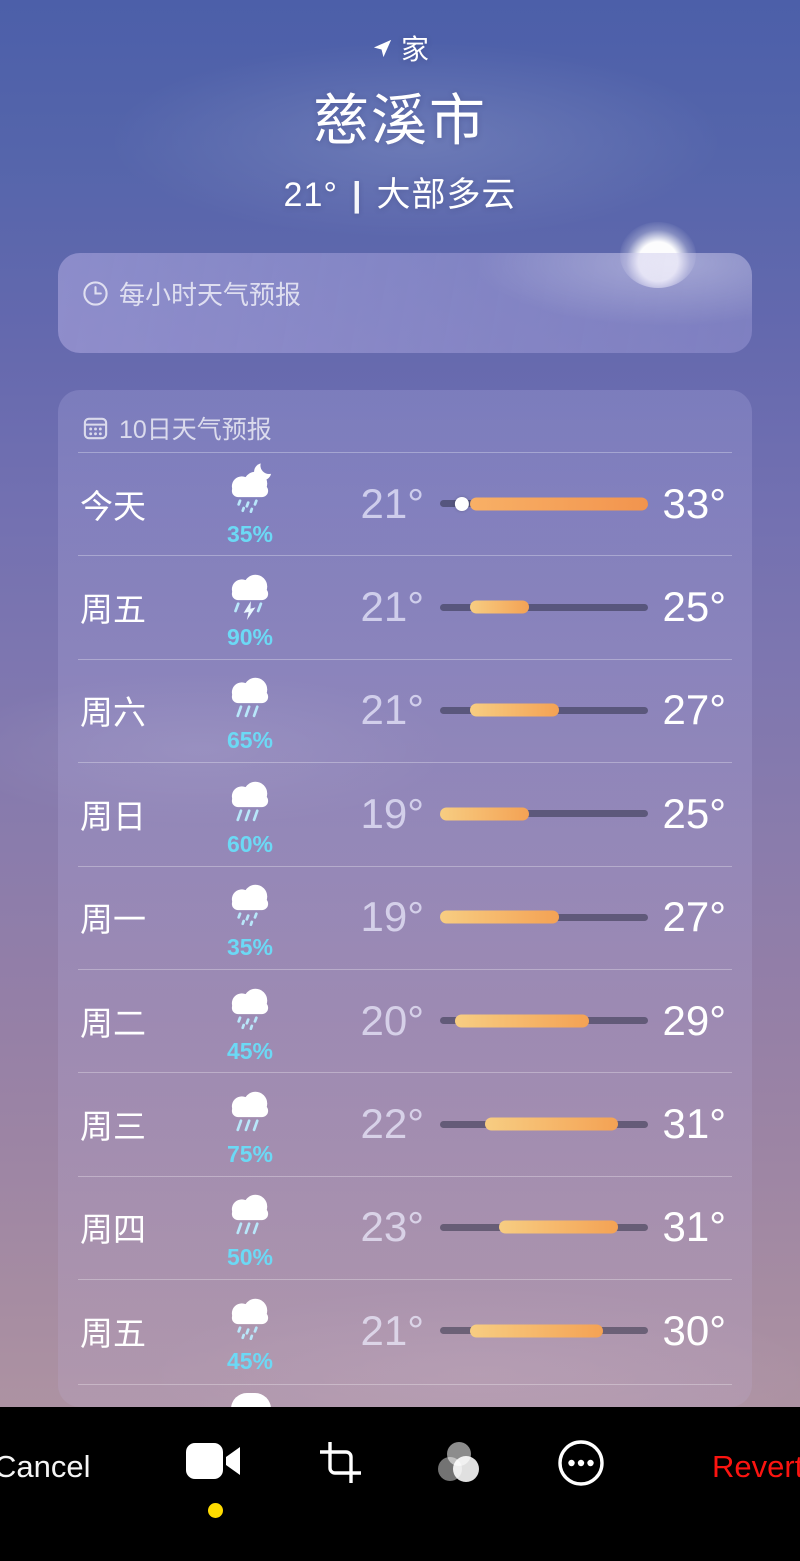 This screenshot has width=800, height=1561. What do you see at coordinates (45, 1466) in the screenshot?
I see `cancel-button: Cancel` at bounding box center [45, 1466].